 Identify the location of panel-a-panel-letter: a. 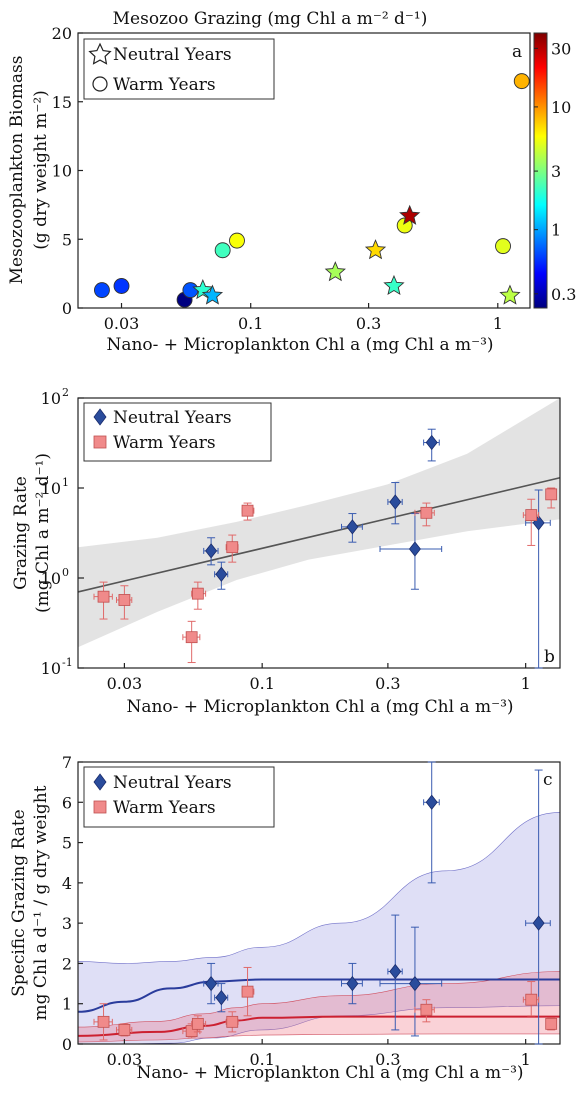
(517, 52).